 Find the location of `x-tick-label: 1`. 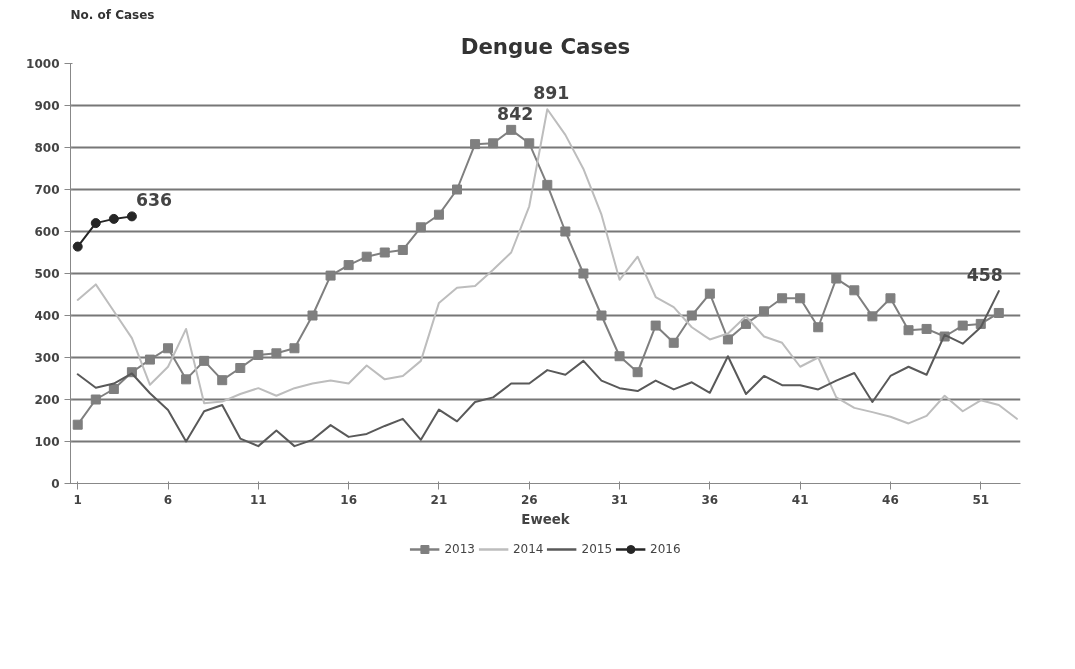

x-tick-label: 1 is located at coordinates (77, 499).